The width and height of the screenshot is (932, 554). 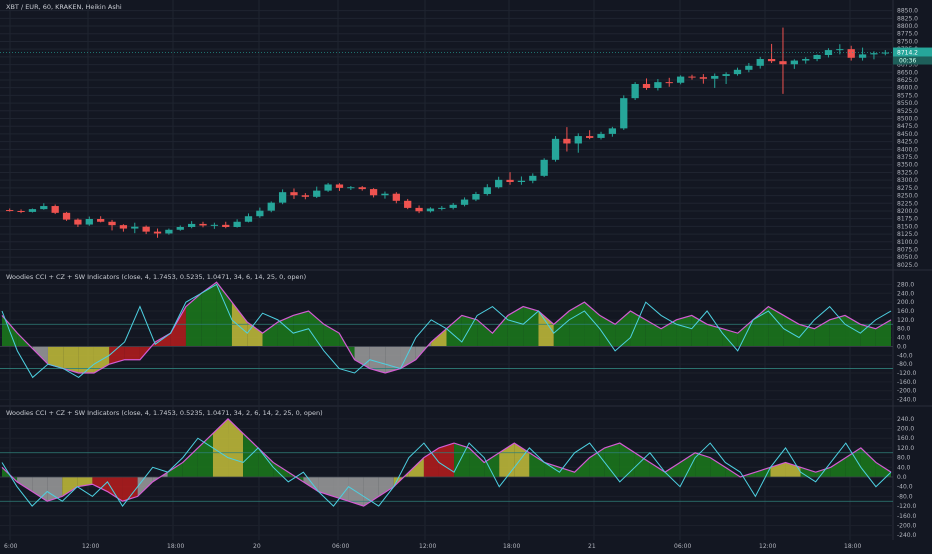 What do you see at coordinates (64, 7) in the screenshot?
I see `symbol-title: XBT / EUR, 60, KRAKEN, Heikin Ashi` at bounding box center [64, 7].